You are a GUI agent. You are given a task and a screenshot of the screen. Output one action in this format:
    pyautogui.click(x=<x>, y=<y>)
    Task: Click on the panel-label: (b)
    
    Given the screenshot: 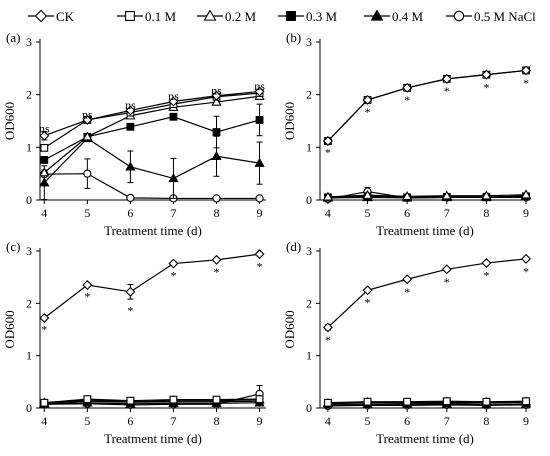 What is the action you would take?
    pyautogui.click(x=293, y=37)
    